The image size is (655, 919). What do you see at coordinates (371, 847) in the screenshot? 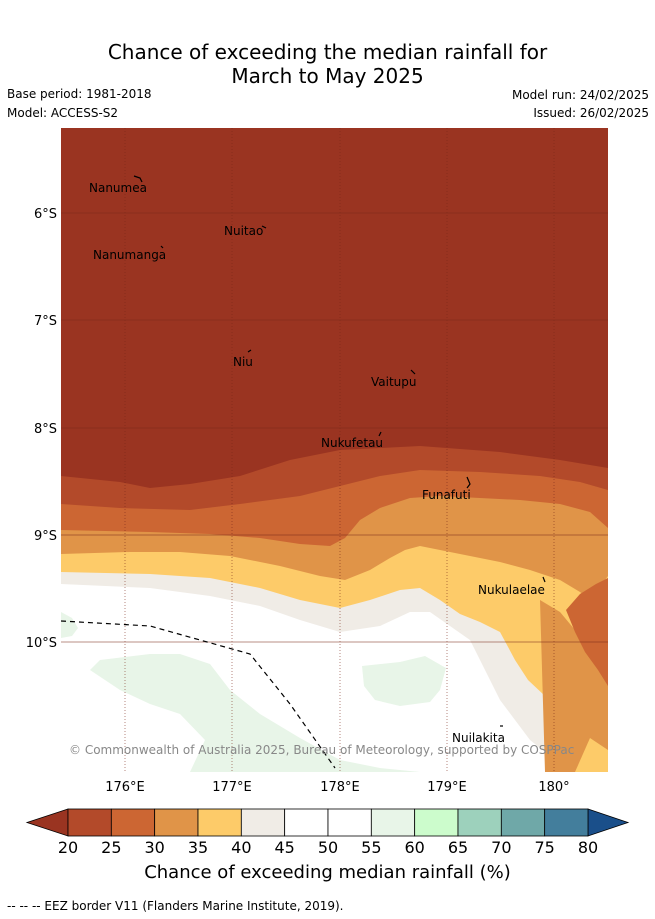
I see `colorbar-tick-label: 55` at bounding box center [371, 847].